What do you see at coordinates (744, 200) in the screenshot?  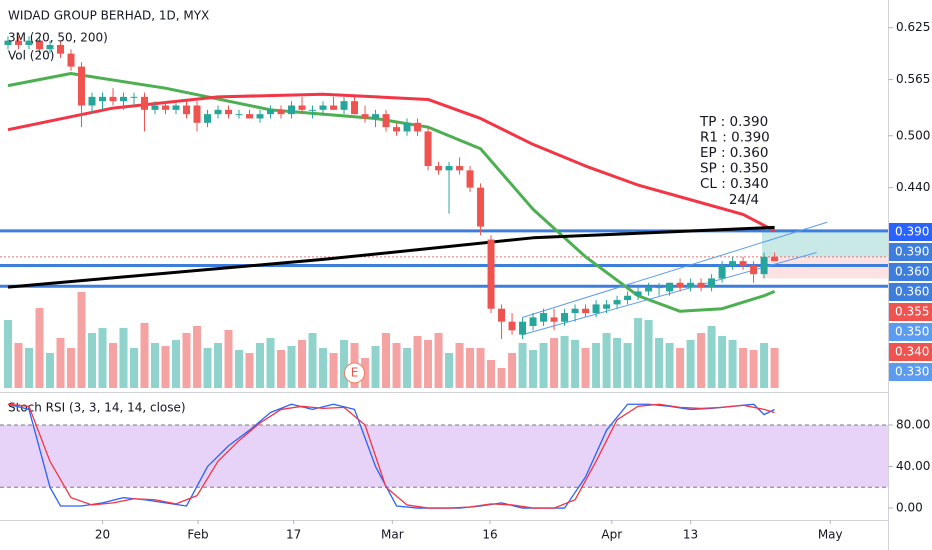 I see `date-note: 24/4` at bounding box center [744, 200].